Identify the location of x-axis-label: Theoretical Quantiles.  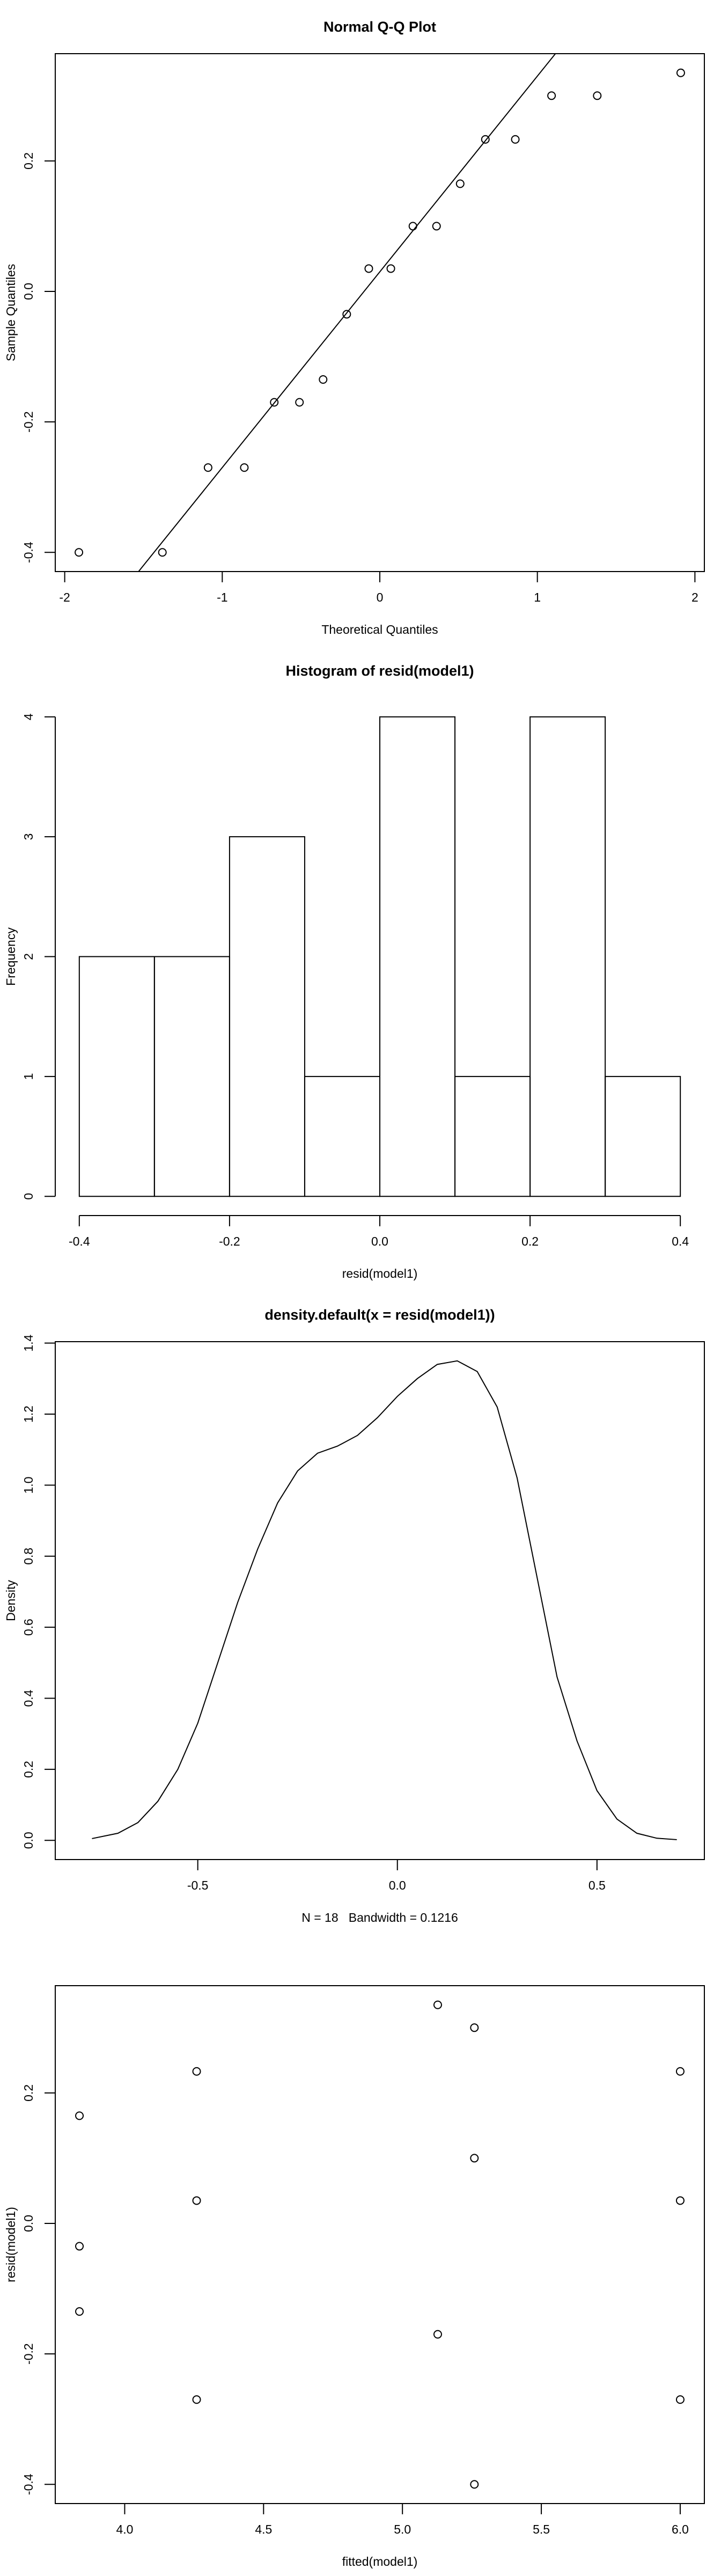
(380, 629).